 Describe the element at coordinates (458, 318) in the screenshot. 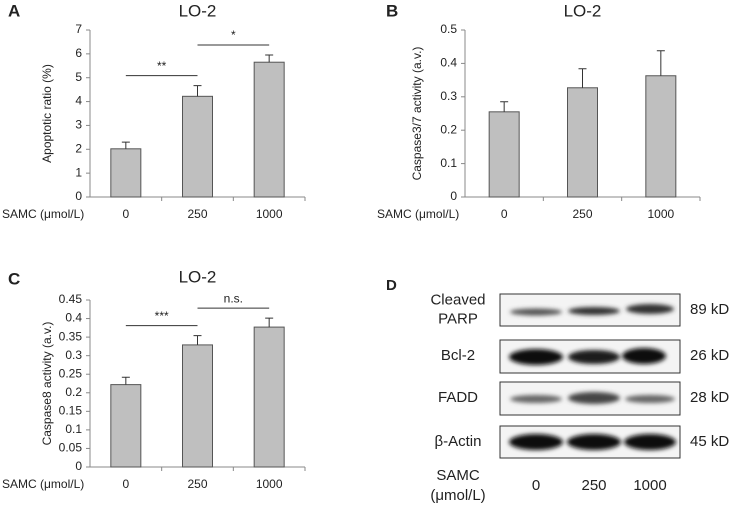

I see `blot-row-label: PARP` at that location.